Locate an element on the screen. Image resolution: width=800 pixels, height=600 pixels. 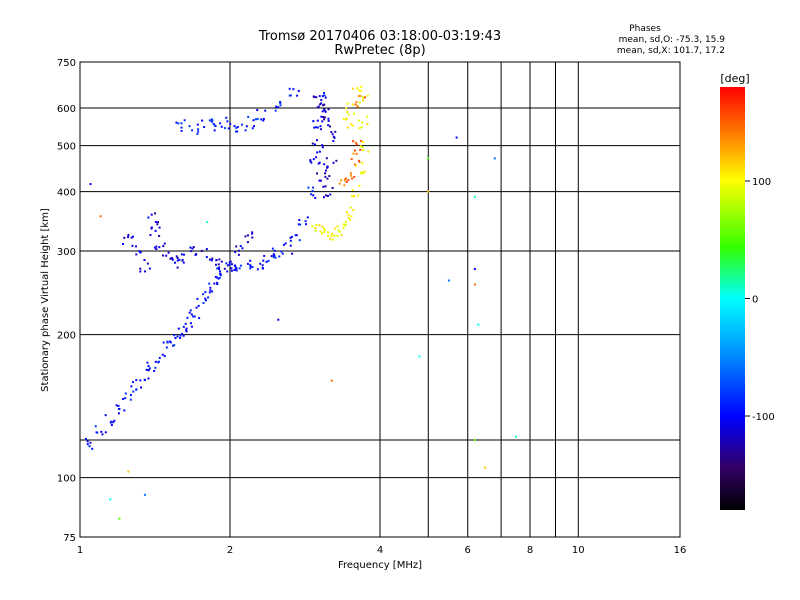
colorbar-ticks: 100 0 -100 is located at coordinates (760, 300).